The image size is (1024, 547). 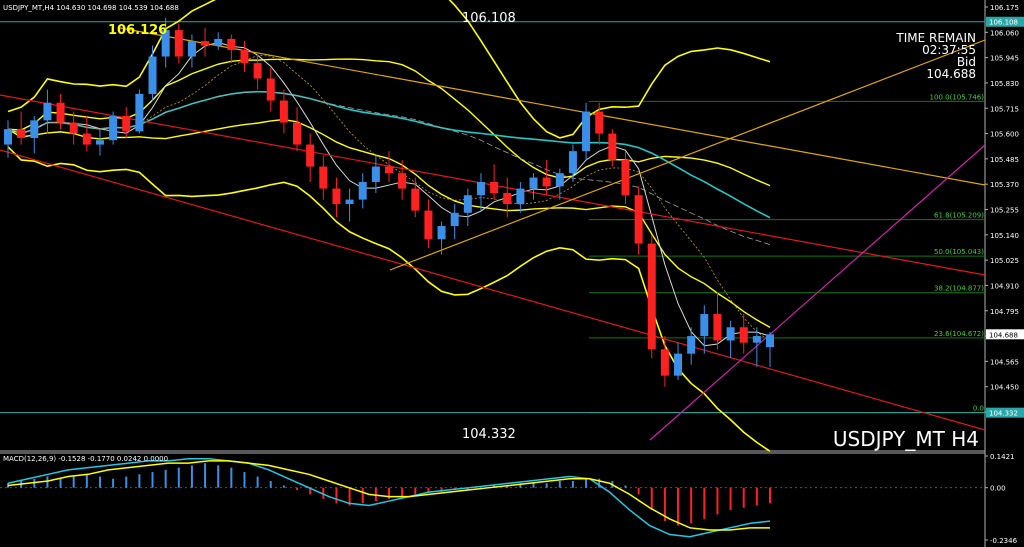 I want to click on peak-label: 106.126, so click(x=137, y=30).